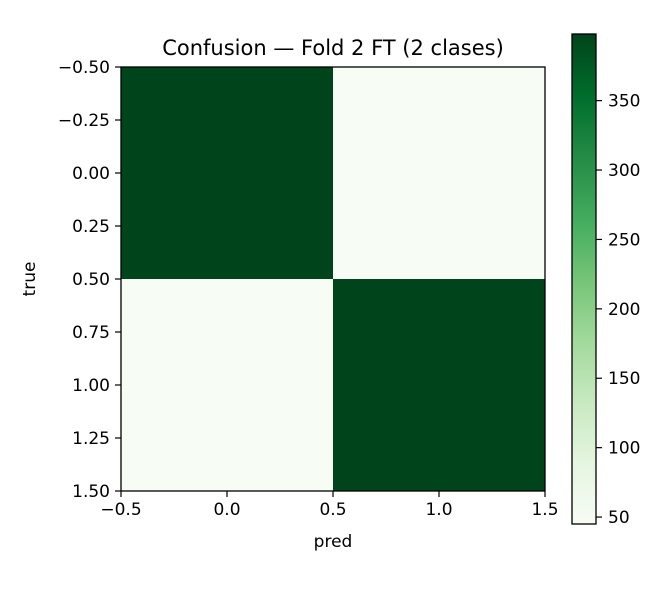 The height and width of the screenshot is (592, 672). Describe the element at coordinates (624, 102) in the screenshot. I see `colorbar-tick-label: 350` at that location.